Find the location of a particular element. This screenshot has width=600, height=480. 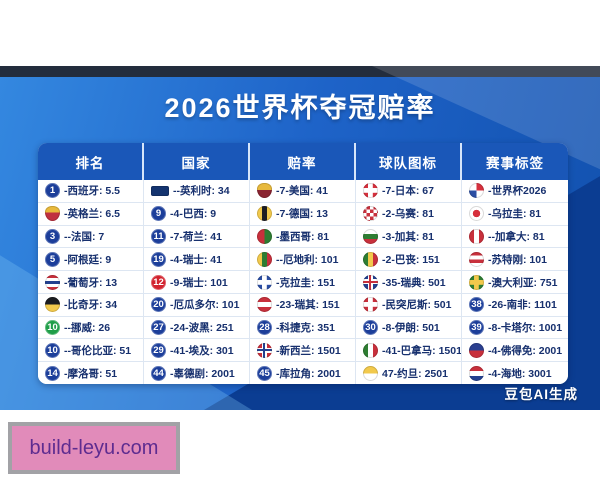

table-cell: -7-德国: 13 is located at coordinates (303, 213).